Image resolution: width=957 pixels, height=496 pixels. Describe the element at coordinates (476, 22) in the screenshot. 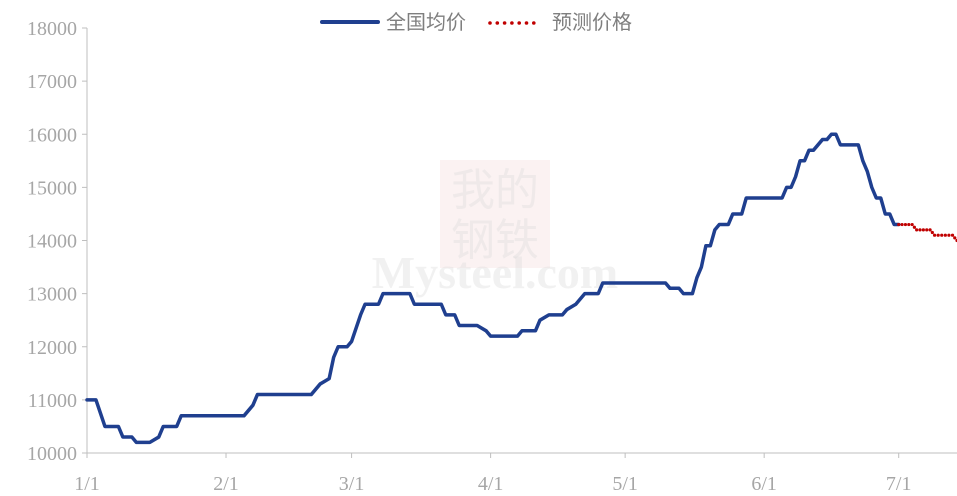

I see `legend: 全国均价 预测价格` at that location.